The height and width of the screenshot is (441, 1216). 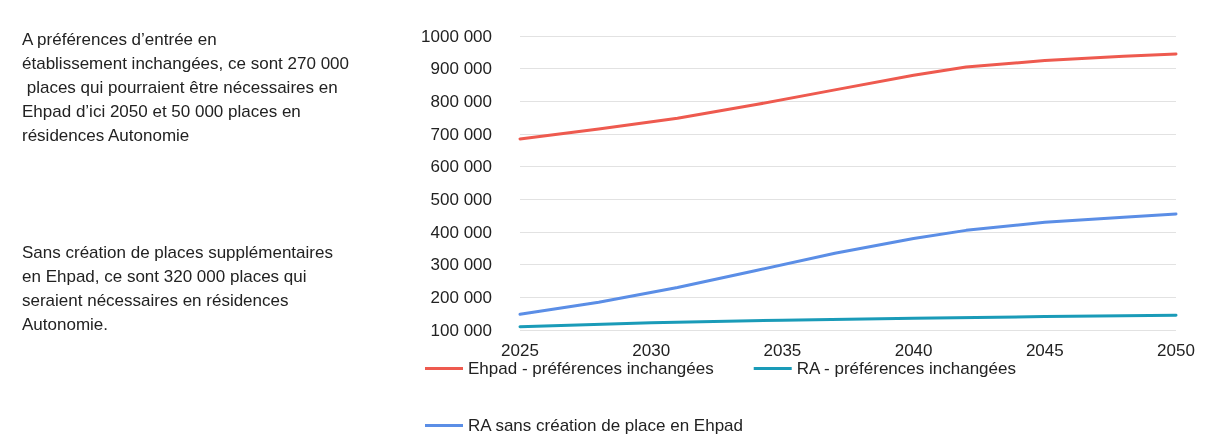 What do you see at coordinates (461, 69) in the screenshot?
I see `y-tick-label: 900 000` at bounding box center [461, 69].